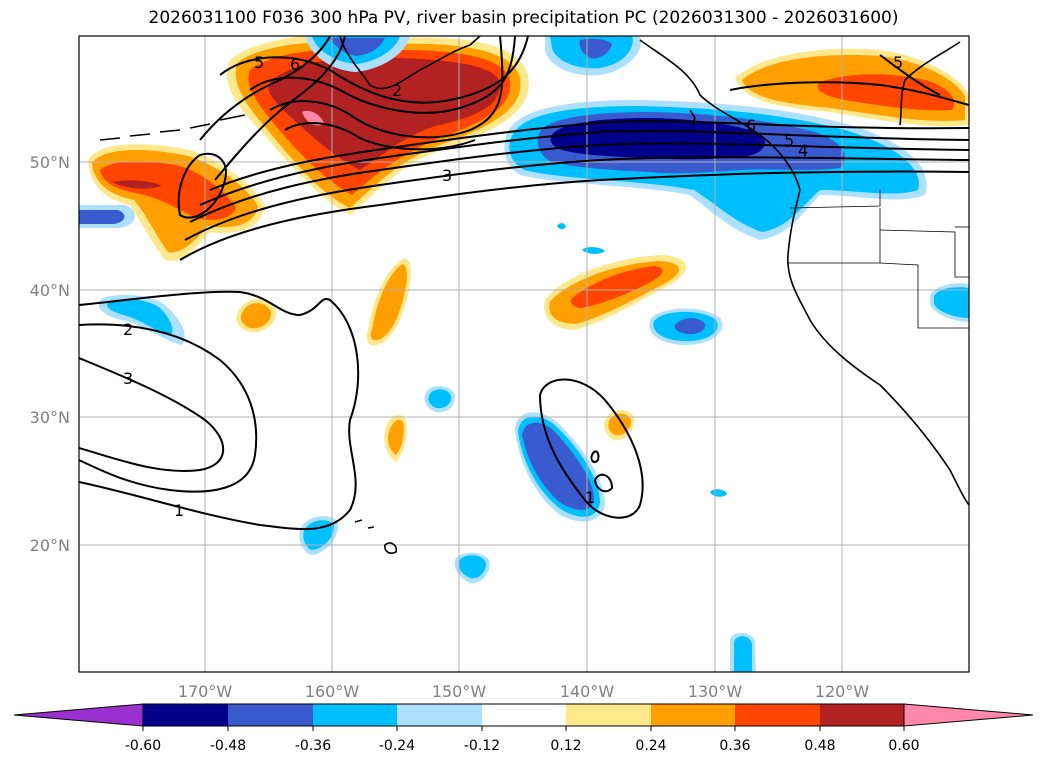 The height and width of the screenshot is (765, 1047). Describe the element at coordinates (140, 317) in the screenshot. I see `negative-blob-175w-inner` at that location.